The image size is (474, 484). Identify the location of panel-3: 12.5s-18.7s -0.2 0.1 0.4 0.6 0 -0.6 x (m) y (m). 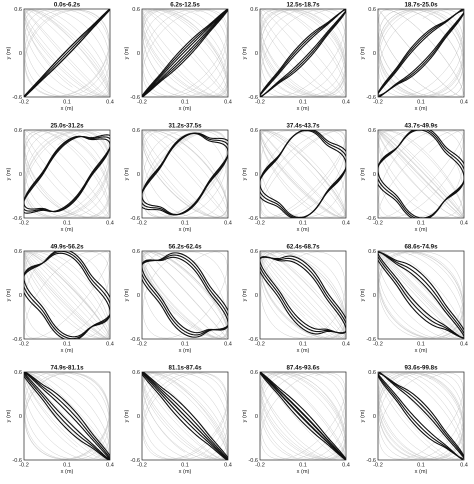
(296, 57).